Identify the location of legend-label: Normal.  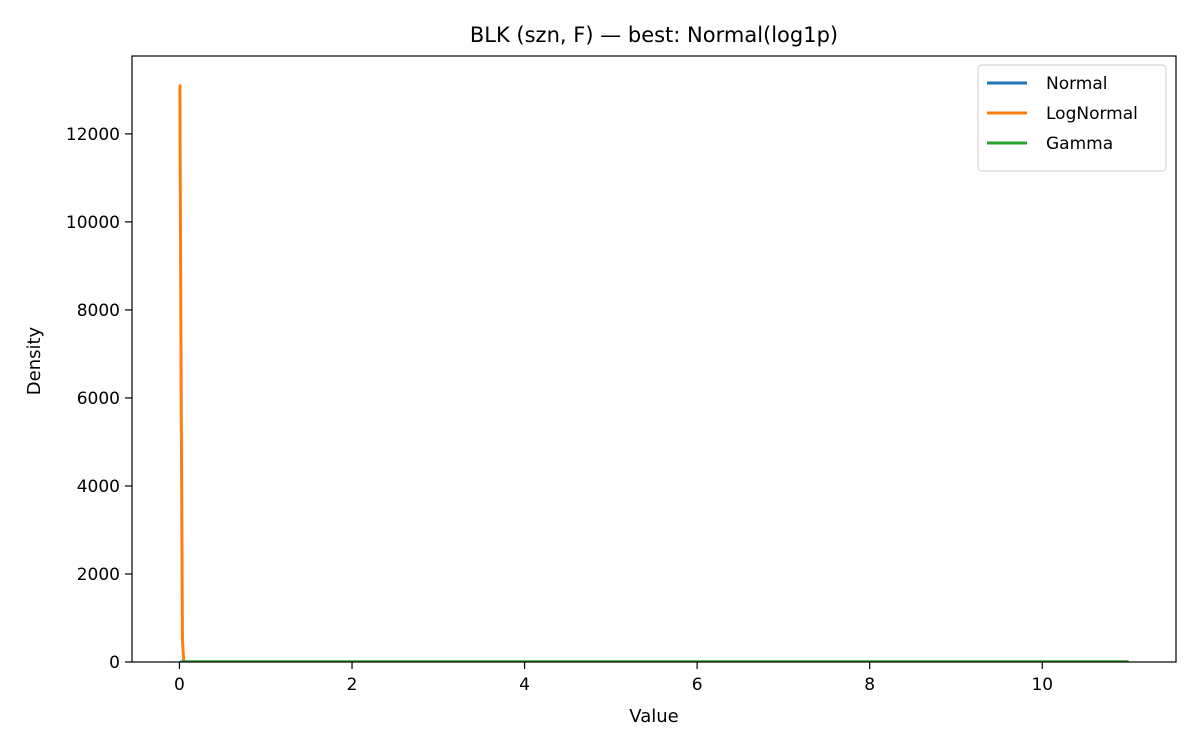
(1077, 84).